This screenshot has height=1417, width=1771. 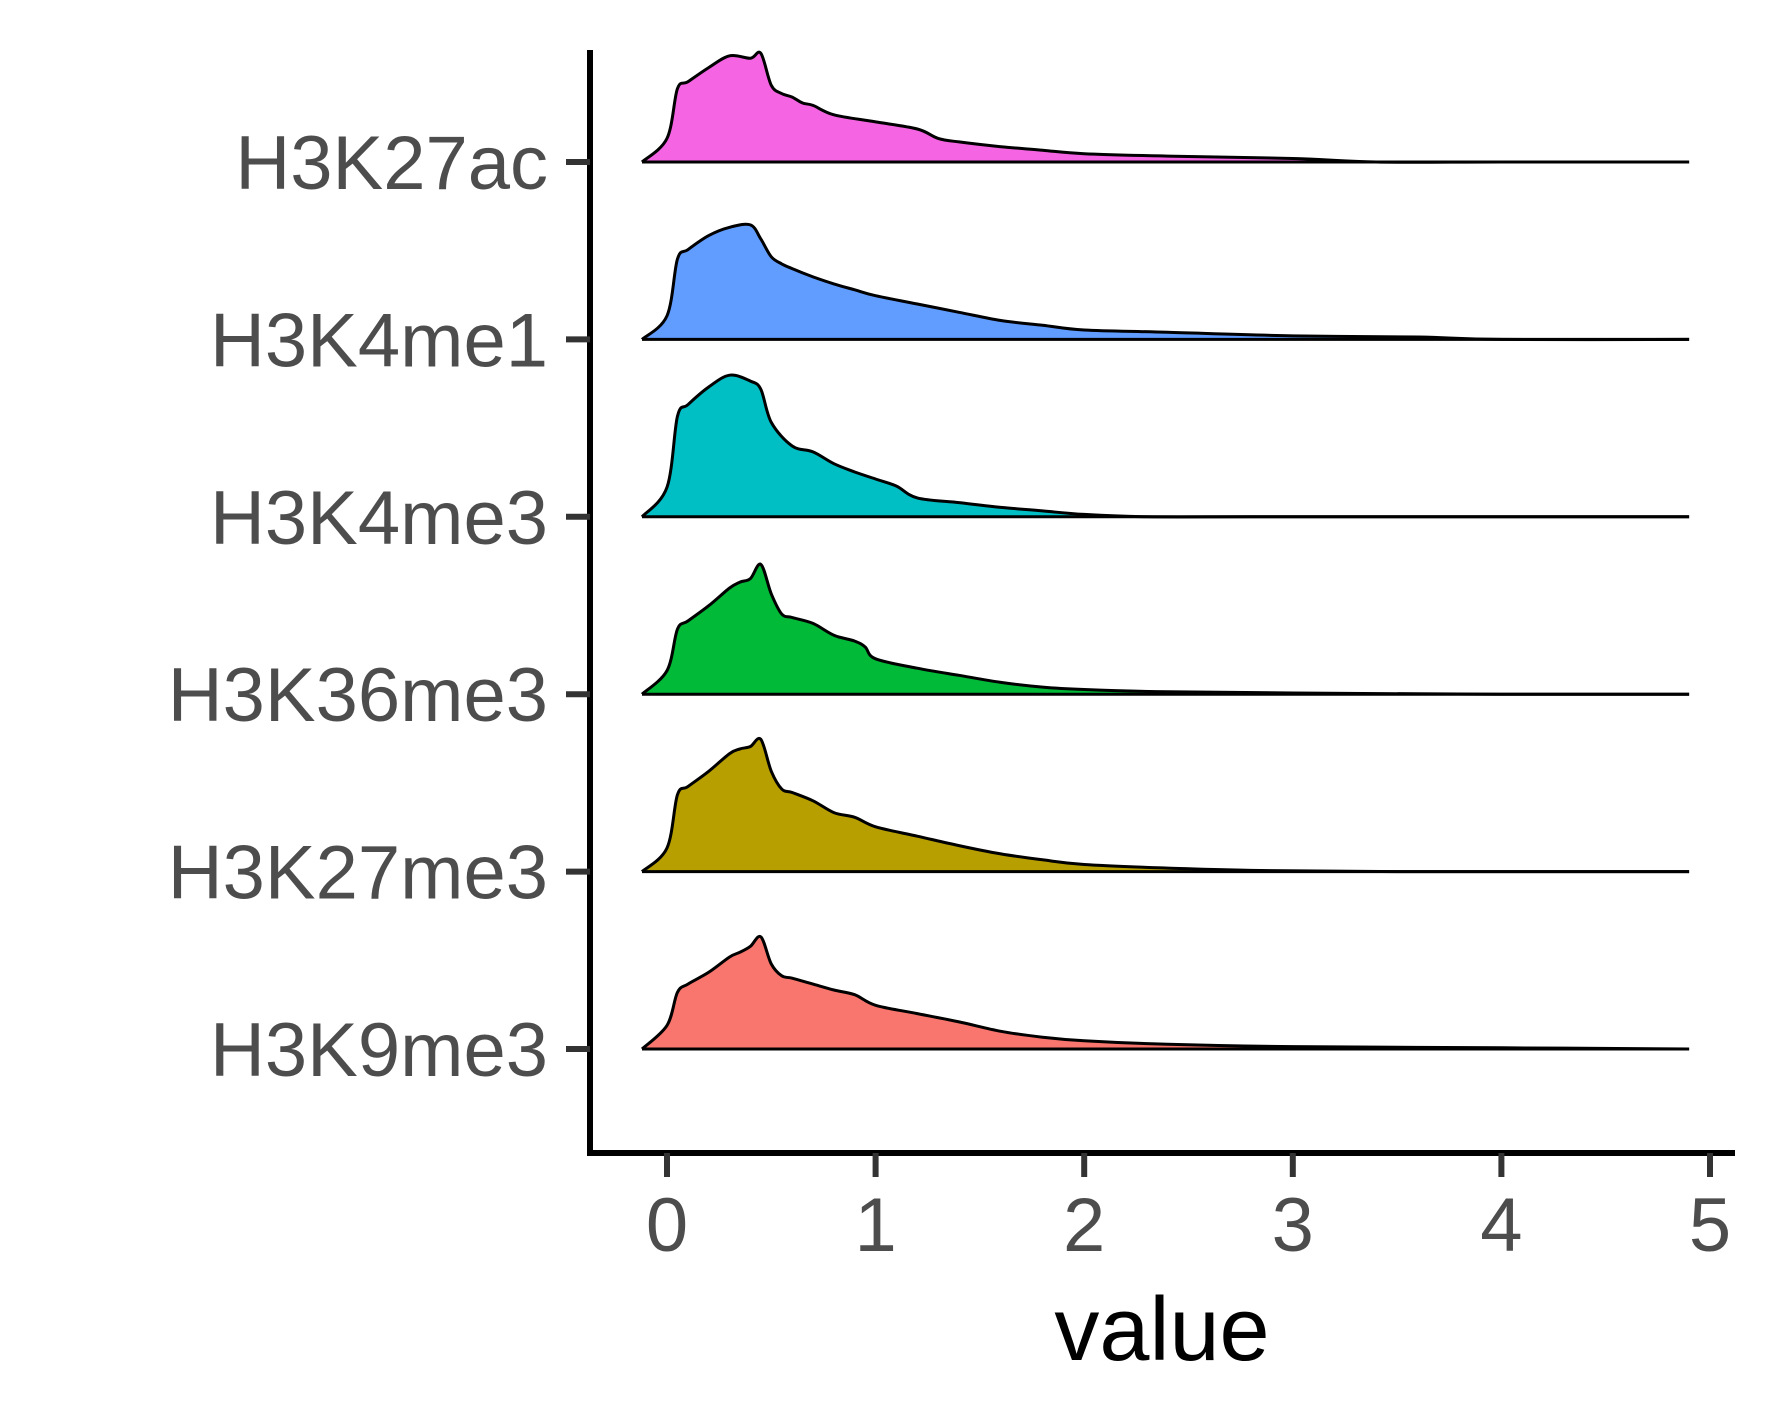 I want to click on ridge-fill-h3k4me1, so click(x=1166, y=282).